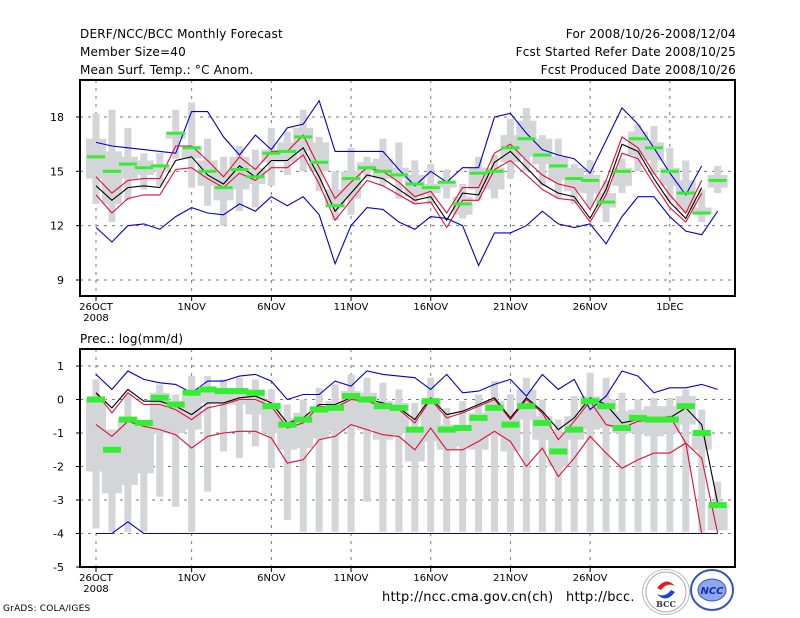 This screenshot has height=618, width=800. Describe the element at coordinates (95, 318) in the screenshot. I see `temp-xtick-label: 2008` at that location.